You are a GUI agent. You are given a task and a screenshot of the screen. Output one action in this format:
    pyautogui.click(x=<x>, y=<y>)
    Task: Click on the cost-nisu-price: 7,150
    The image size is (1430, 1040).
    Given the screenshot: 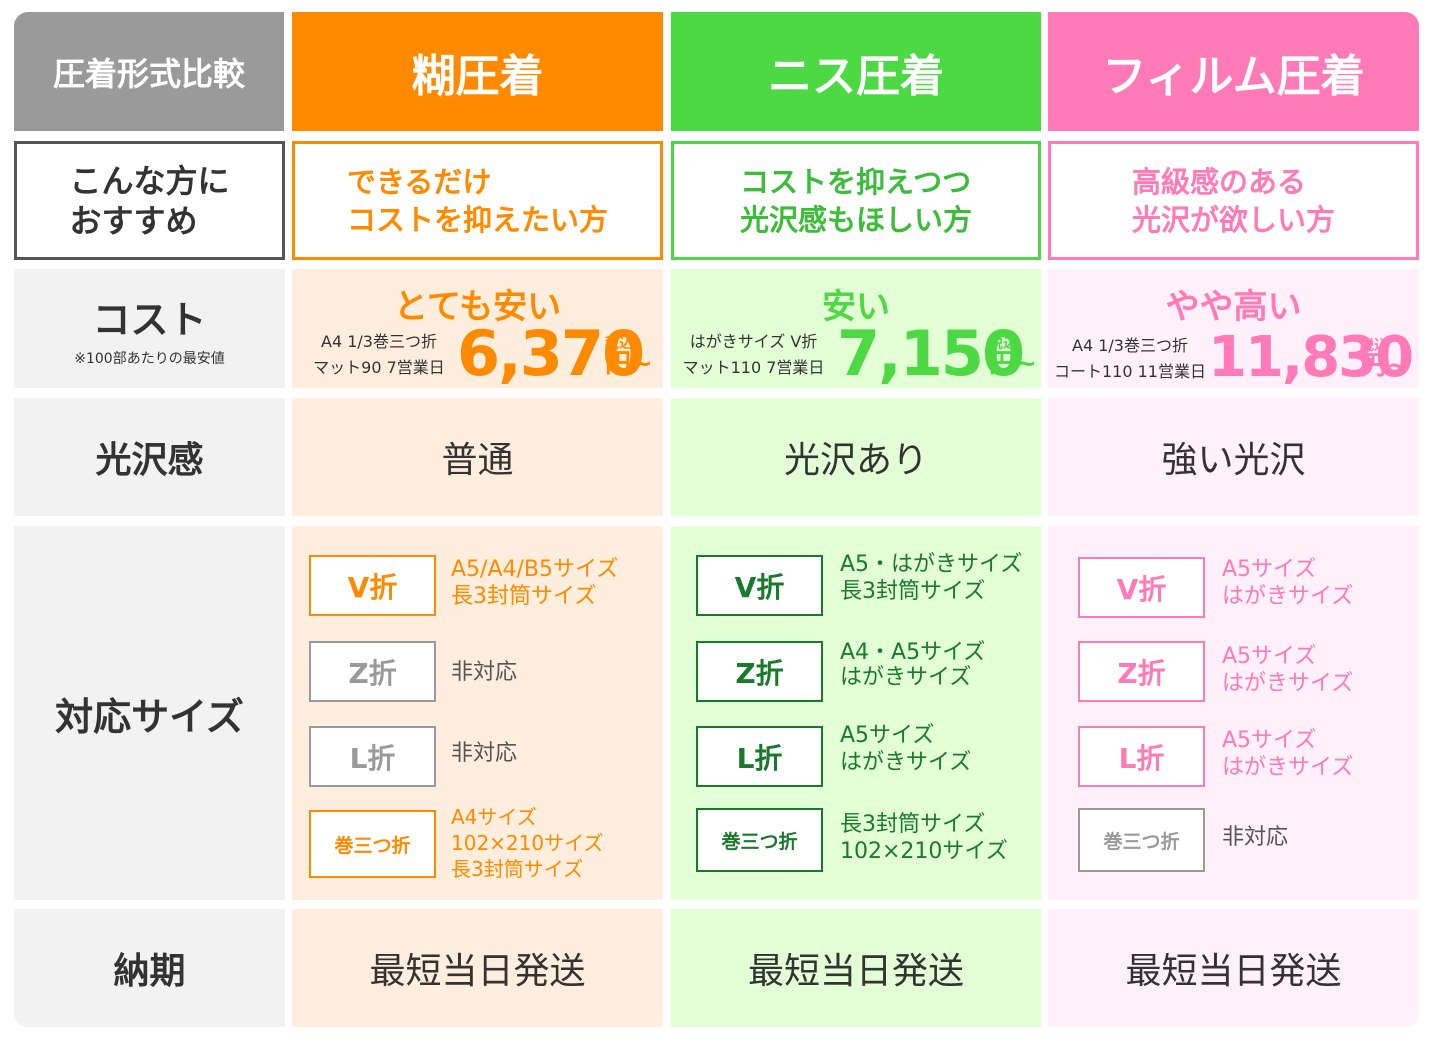 What is the action you would take?
    pyautogui.click(x=931, y=353)
    